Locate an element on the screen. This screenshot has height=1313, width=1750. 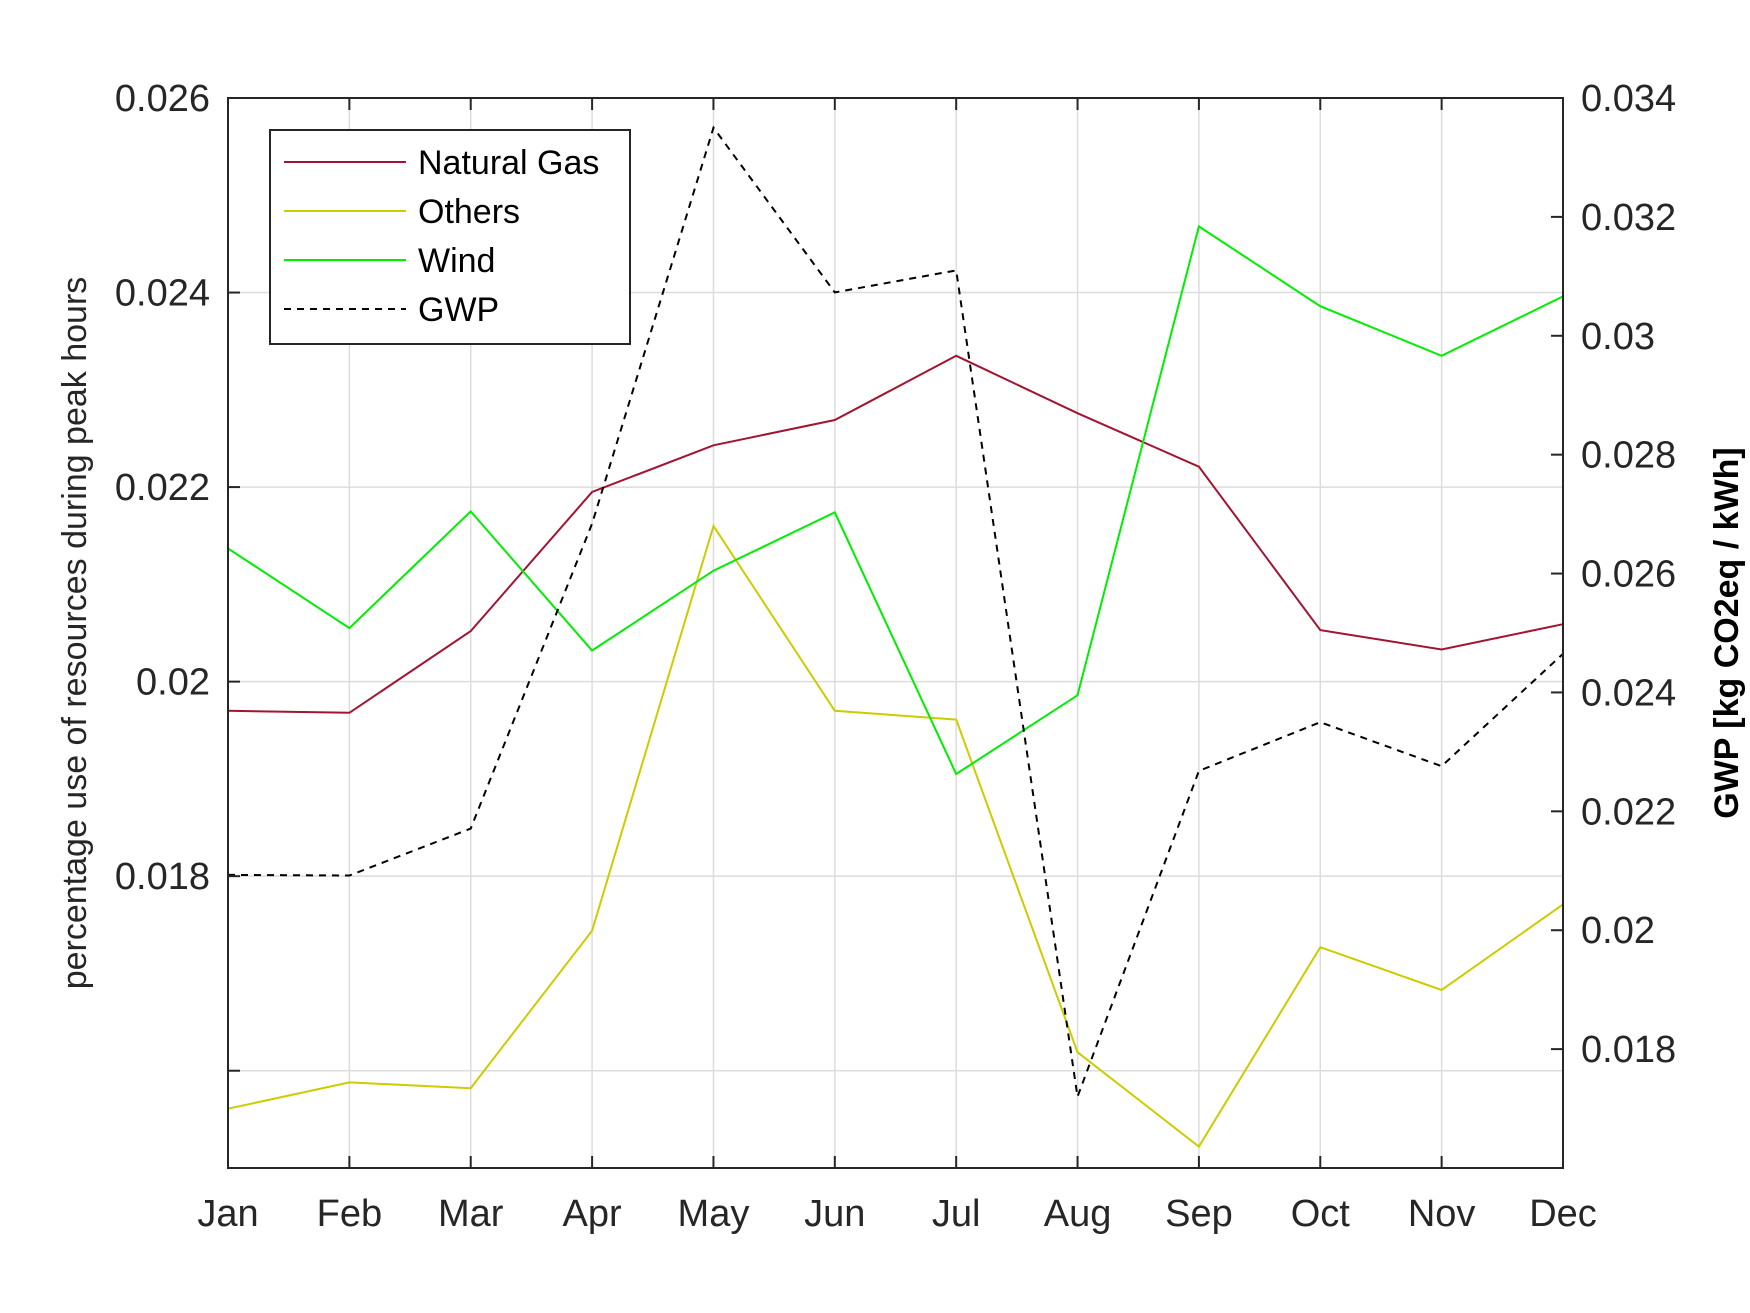
y-right-tick-label: 0.02 is located at coordinates (1618, 931).